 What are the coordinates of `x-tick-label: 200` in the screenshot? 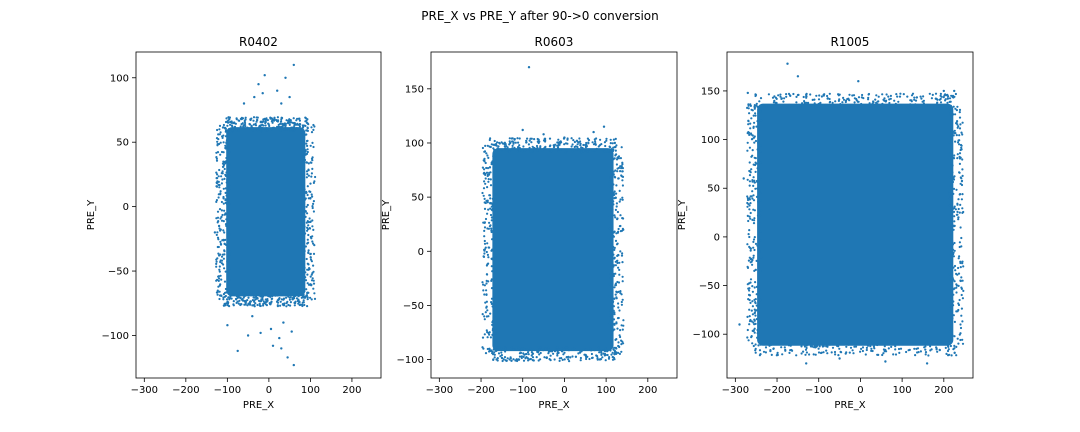 It's located at (647, 390).